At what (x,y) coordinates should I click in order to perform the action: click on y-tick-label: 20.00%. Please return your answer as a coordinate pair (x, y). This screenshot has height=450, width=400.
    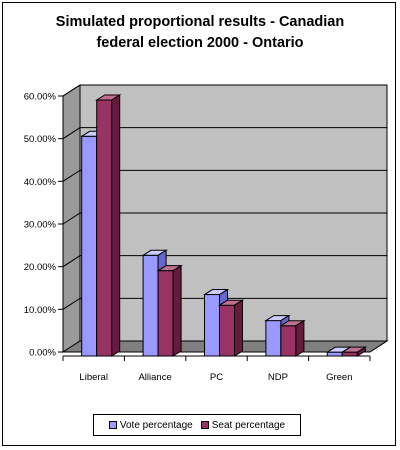
    Looking at the image, I should click on (40, 267).